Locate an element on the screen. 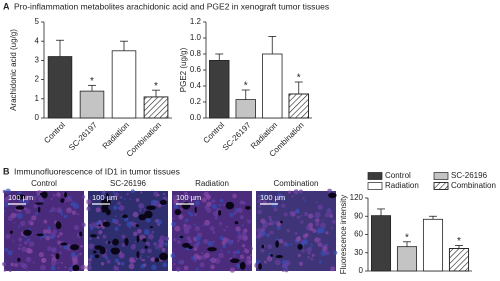 The height and width of the screenshot is (281, 500). legend-label: Radiation is located at coordinates (402, 185).